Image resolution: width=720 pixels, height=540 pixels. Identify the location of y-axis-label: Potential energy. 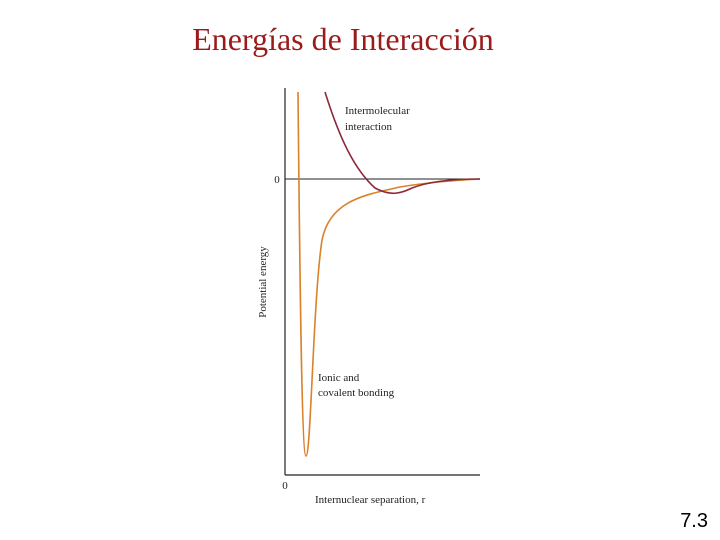
(263, 282).